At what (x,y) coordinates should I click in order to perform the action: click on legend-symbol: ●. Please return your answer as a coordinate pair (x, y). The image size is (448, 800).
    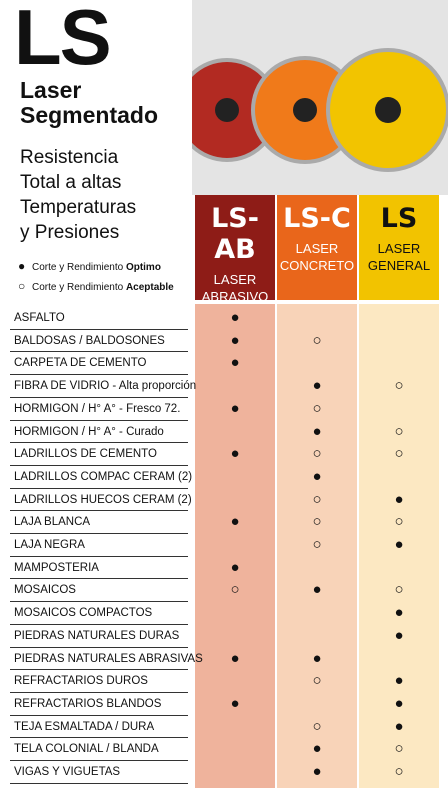
    Looking at the image, I should click on (22, 266).